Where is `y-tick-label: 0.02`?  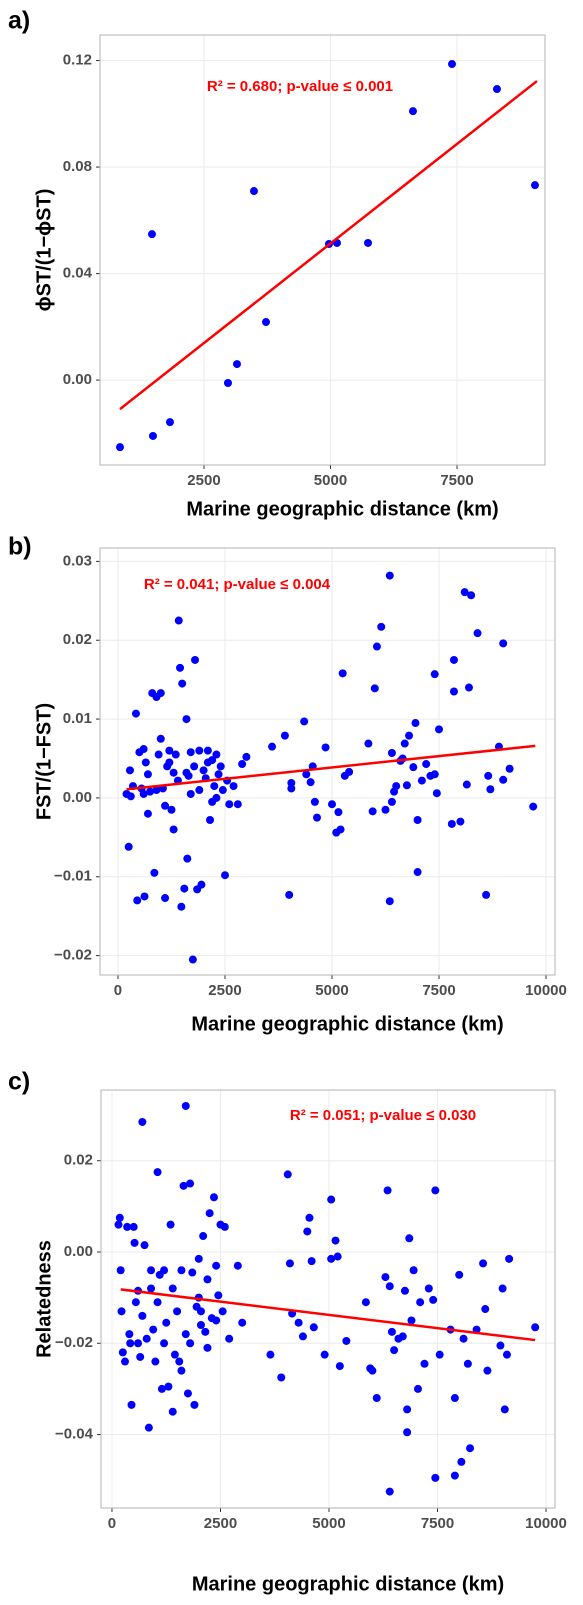 y-tick-label: 0.02 is located at coordinates (77, 639).